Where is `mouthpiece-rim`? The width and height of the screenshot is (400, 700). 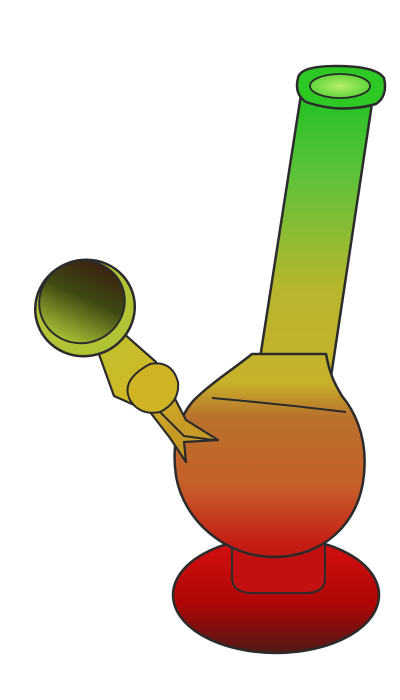
mouthpiece-rim is located at coordinates (341, 87).